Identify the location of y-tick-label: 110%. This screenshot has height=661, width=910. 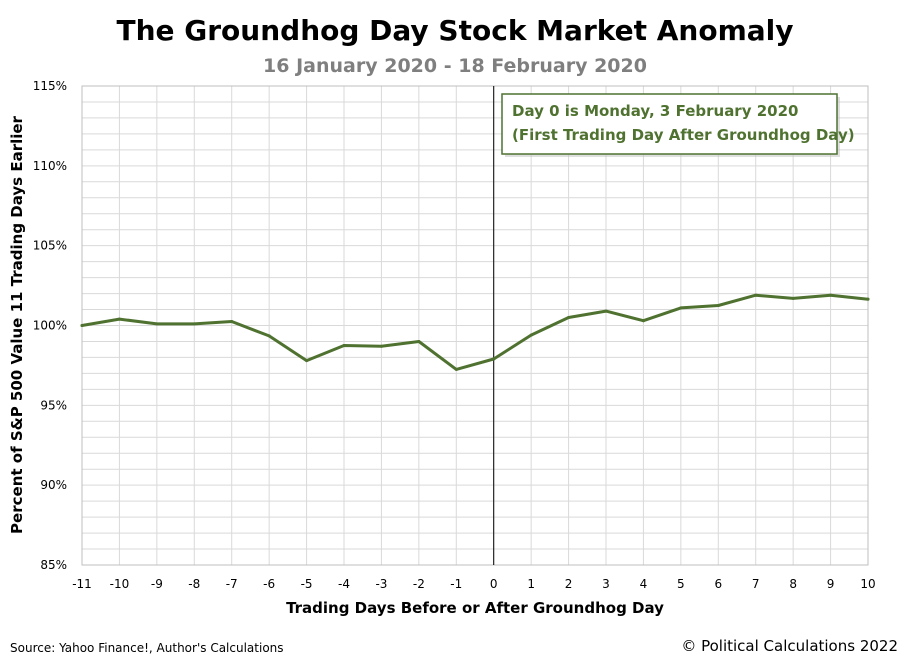
(50, 166).